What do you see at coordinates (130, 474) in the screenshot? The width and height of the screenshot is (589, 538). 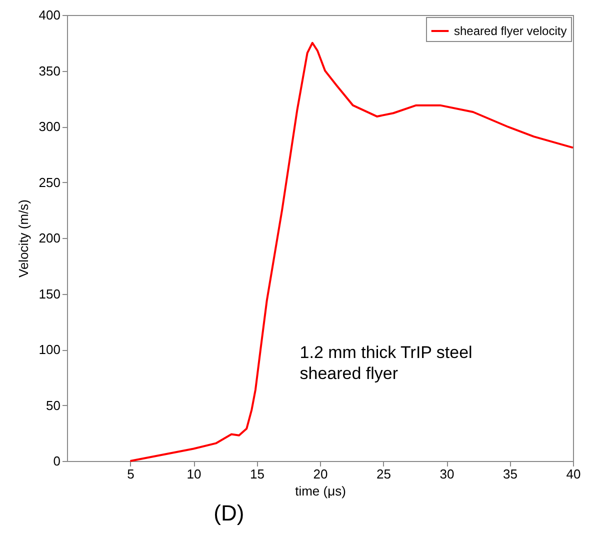 I see `x-tick-label: 5` at bounding box center [130, 474].